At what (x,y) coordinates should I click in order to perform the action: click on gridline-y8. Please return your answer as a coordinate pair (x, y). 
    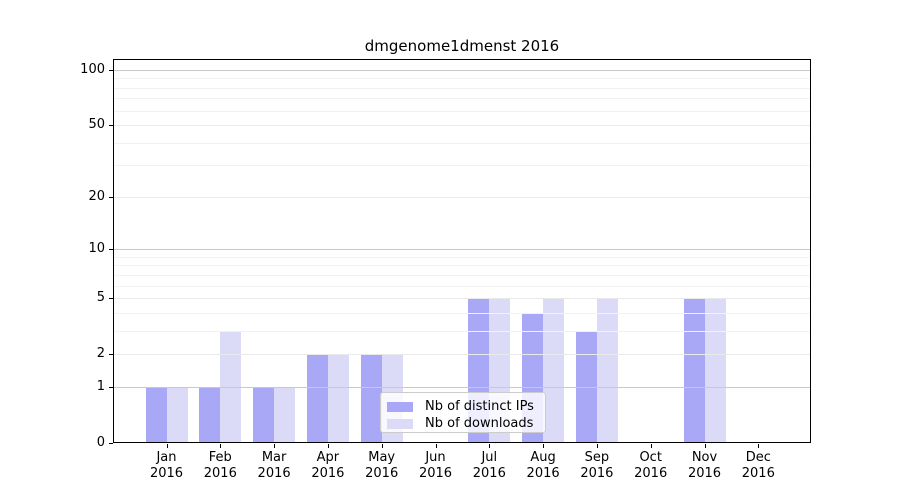
    Looking at the image, I should click on (462, 266).